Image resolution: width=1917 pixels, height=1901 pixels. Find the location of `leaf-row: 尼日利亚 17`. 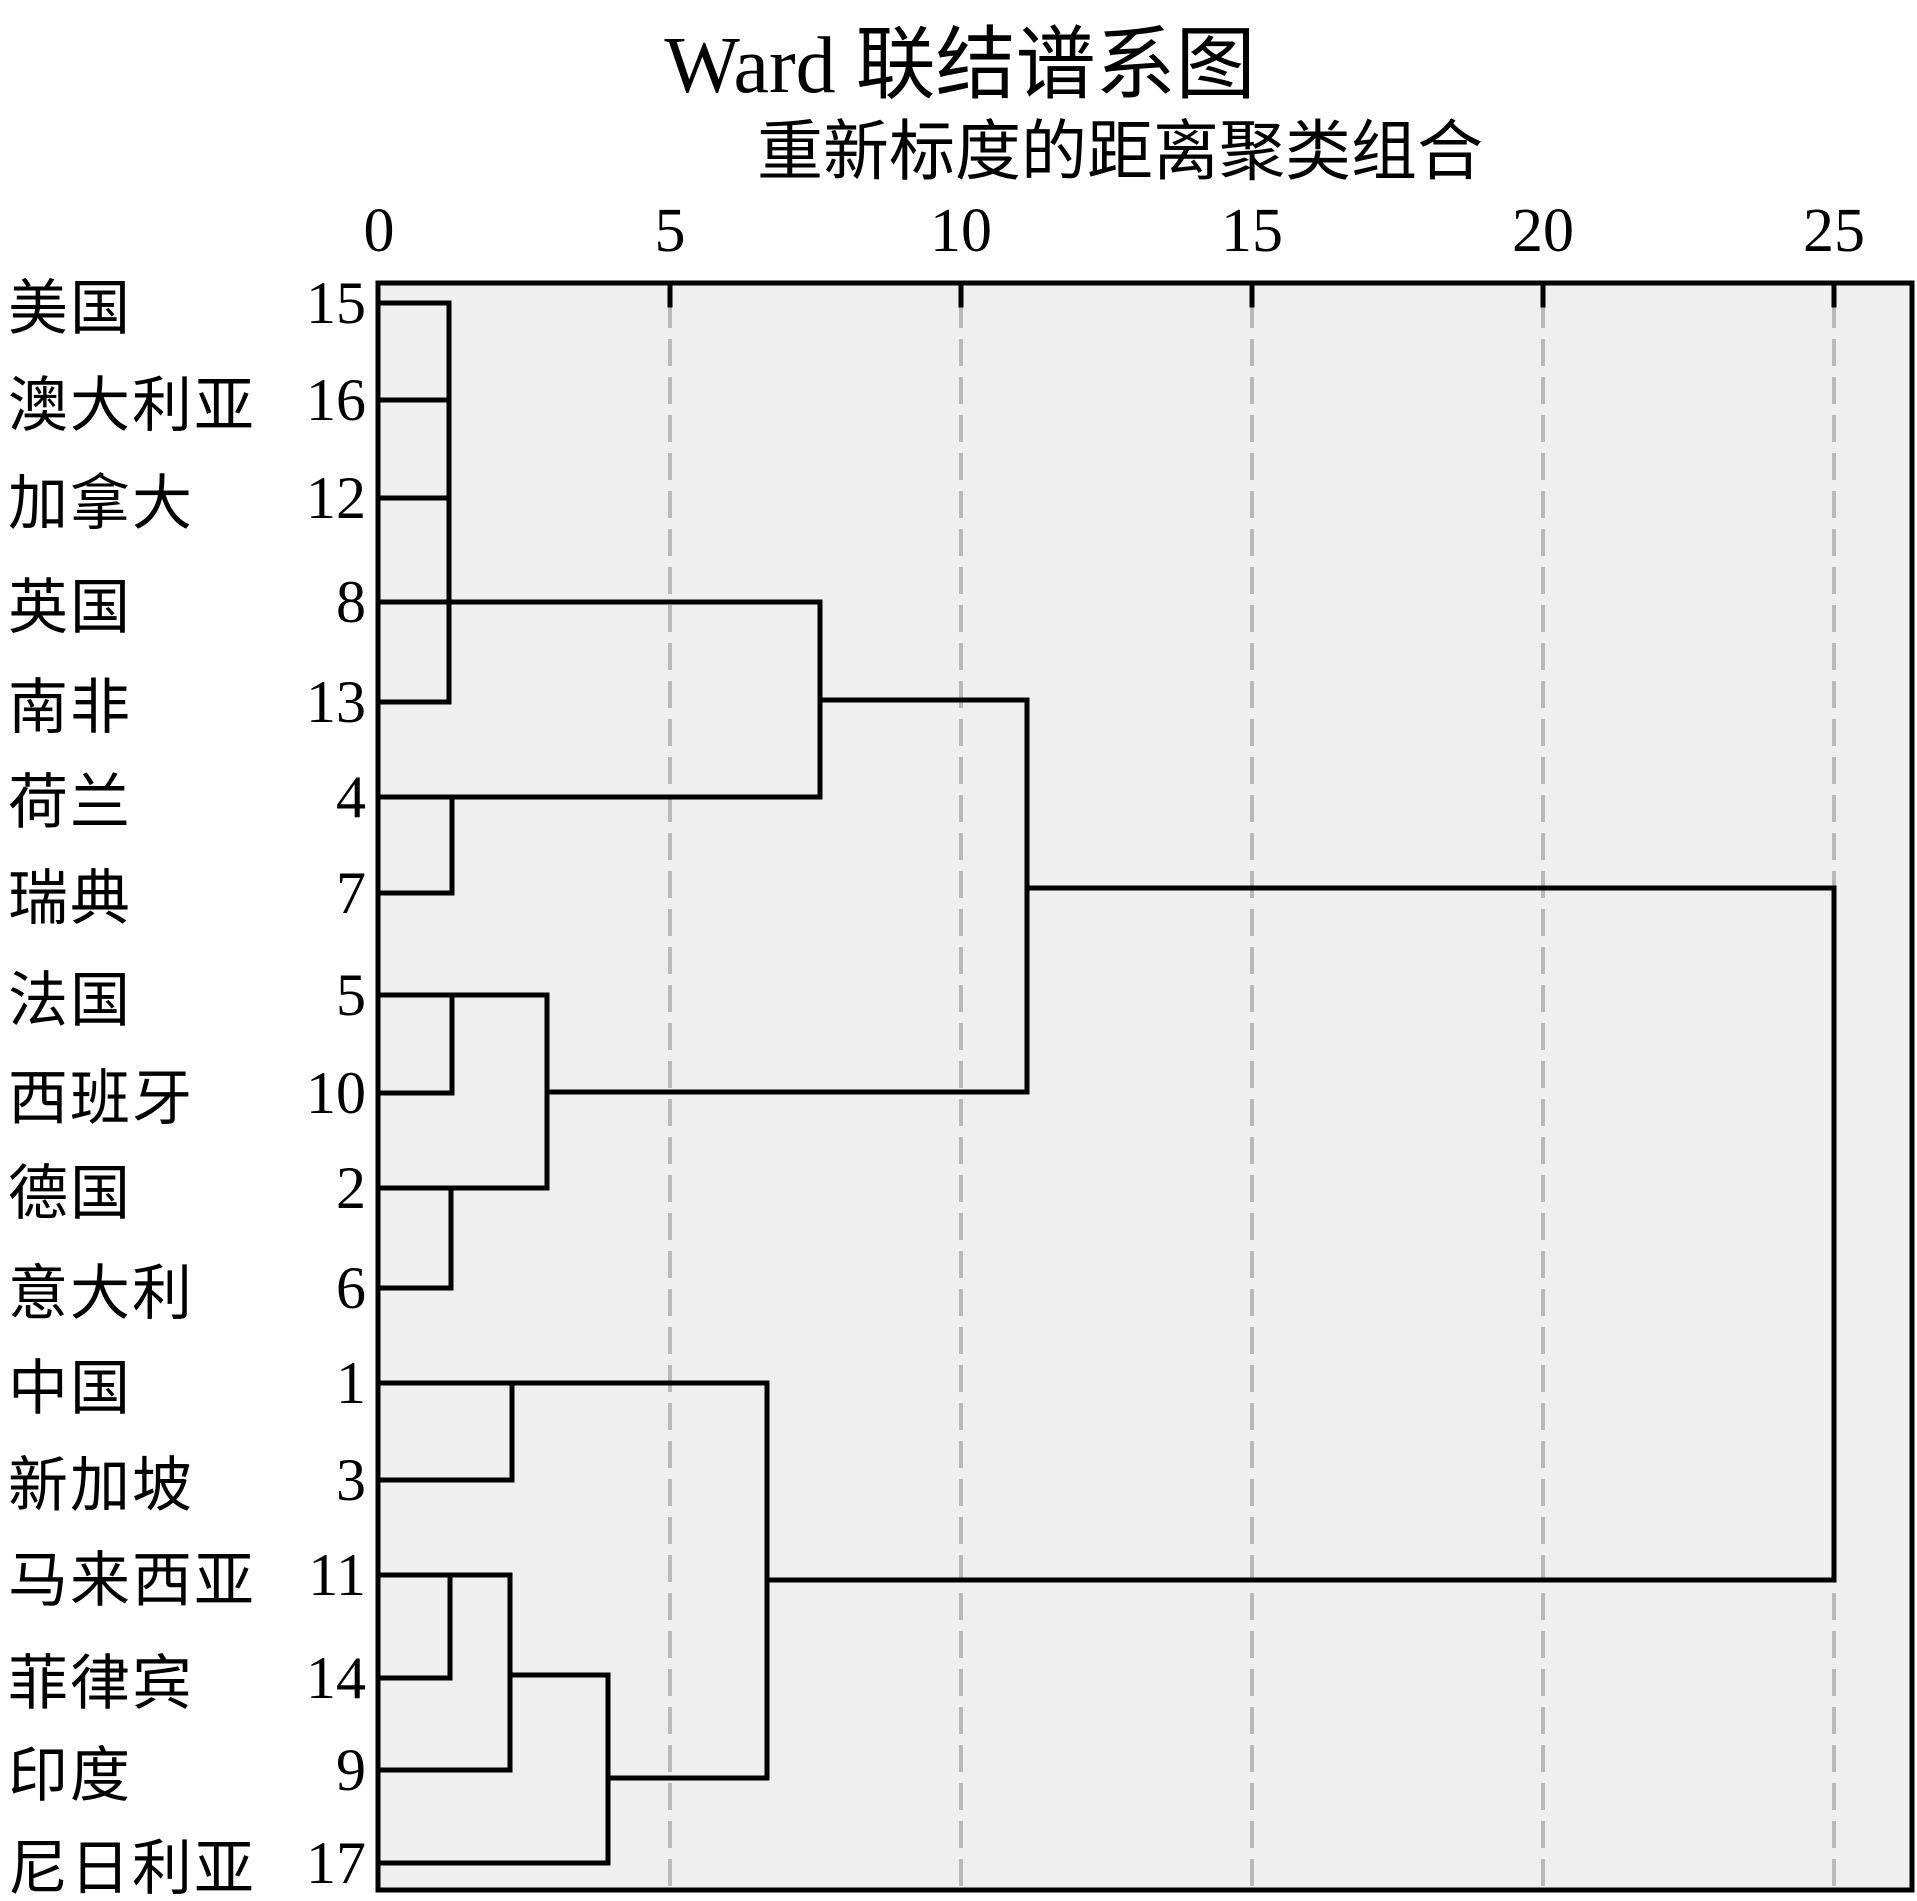

leaf-row: 尼日利亚 17 is located at coordinates (187, 1862).